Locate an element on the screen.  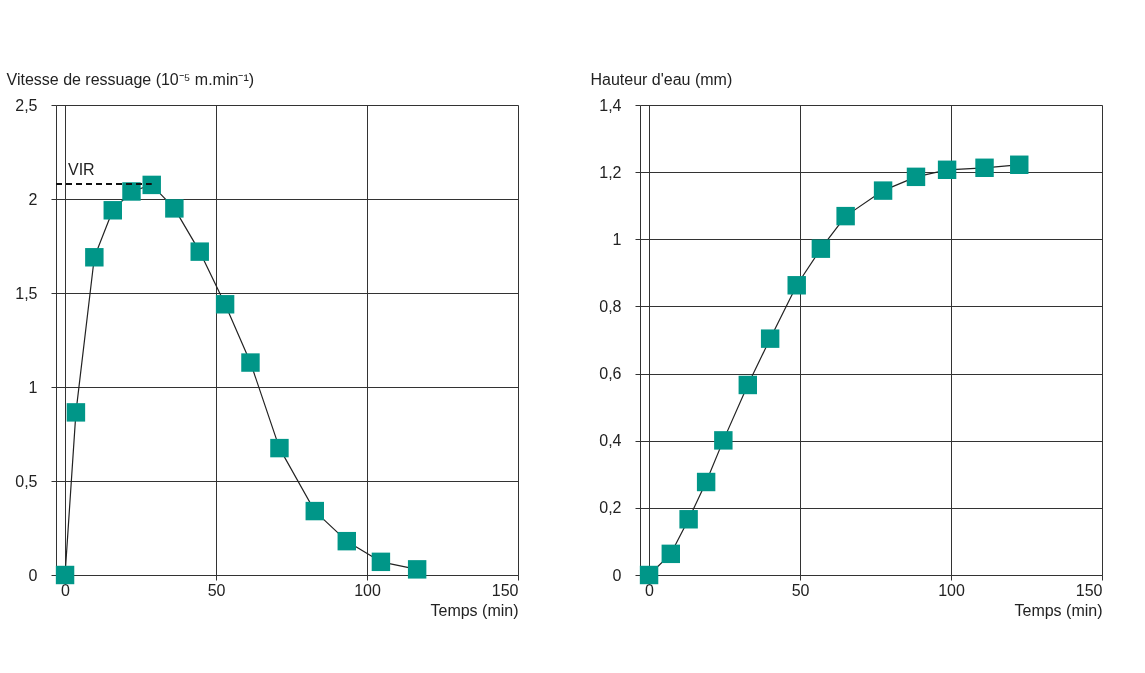
y-tick-label: 0,8 is located at coordinates (610, 306).